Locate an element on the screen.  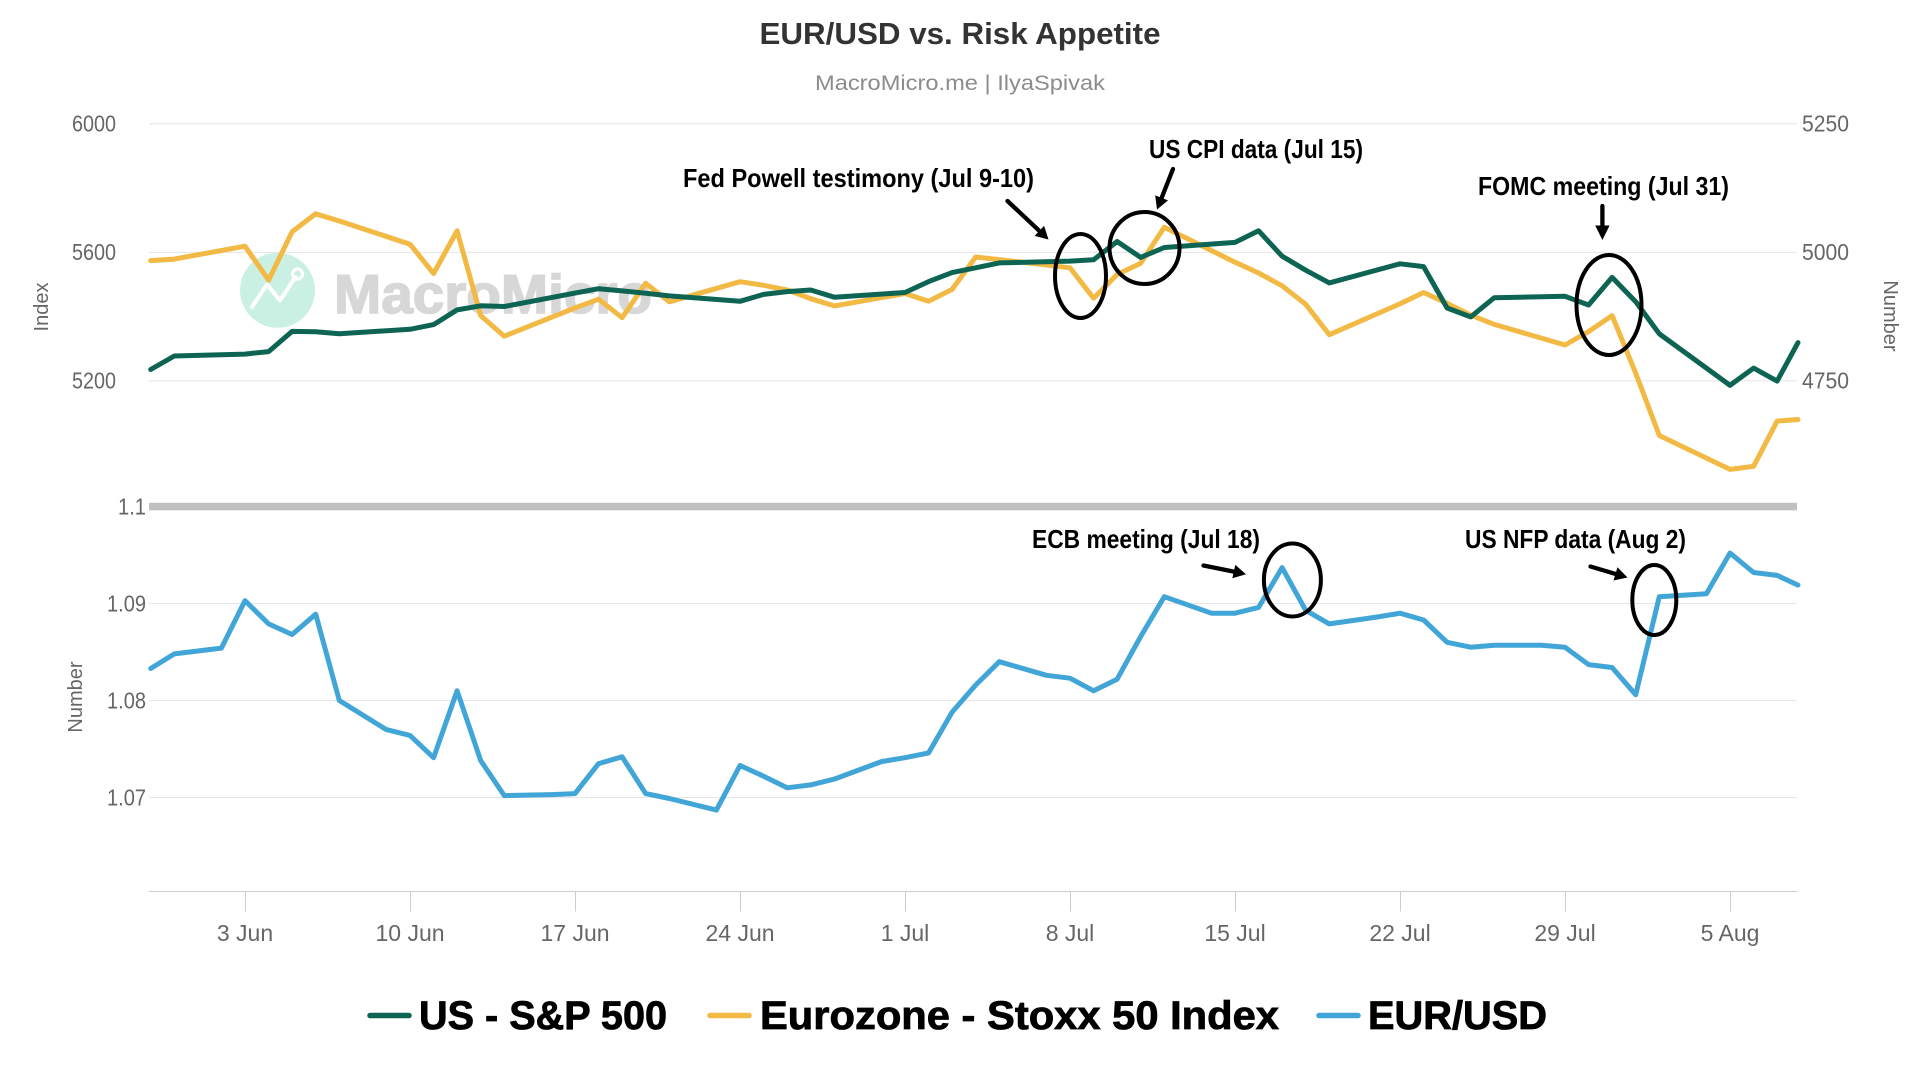
svg-text: 1.08 is located at coordinates (126, 700).